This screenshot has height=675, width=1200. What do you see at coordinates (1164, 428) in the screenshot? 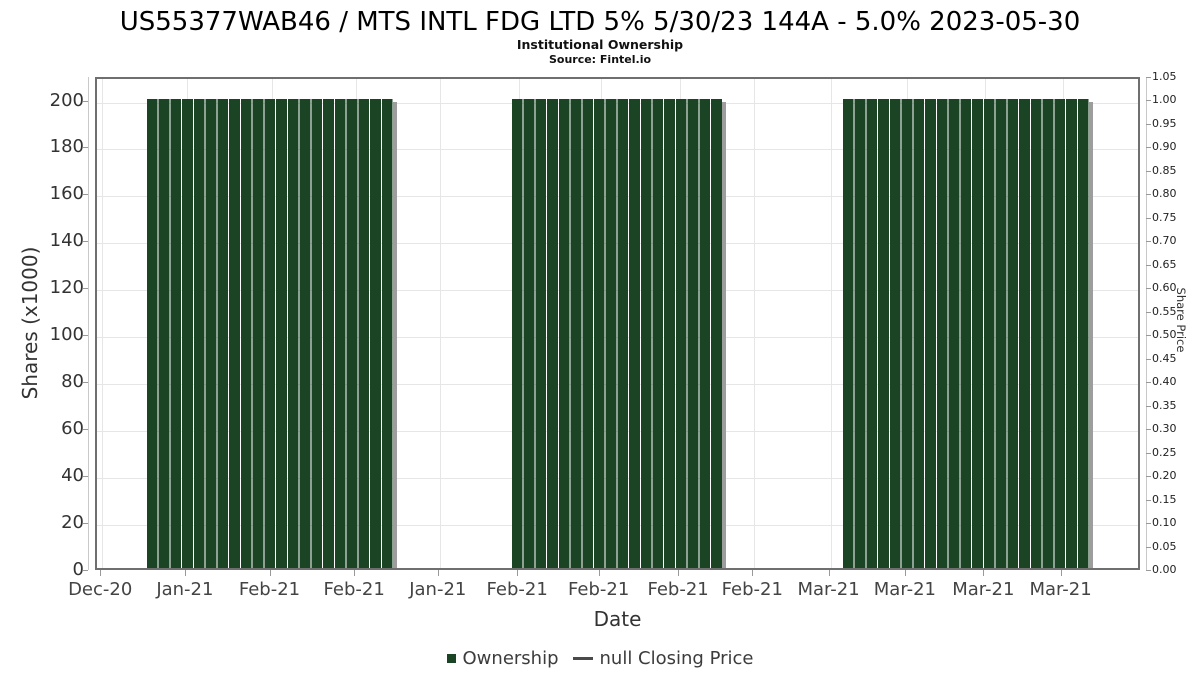
I see `y-right-tick-label: 0.30` at bounding box center [1164, 428].